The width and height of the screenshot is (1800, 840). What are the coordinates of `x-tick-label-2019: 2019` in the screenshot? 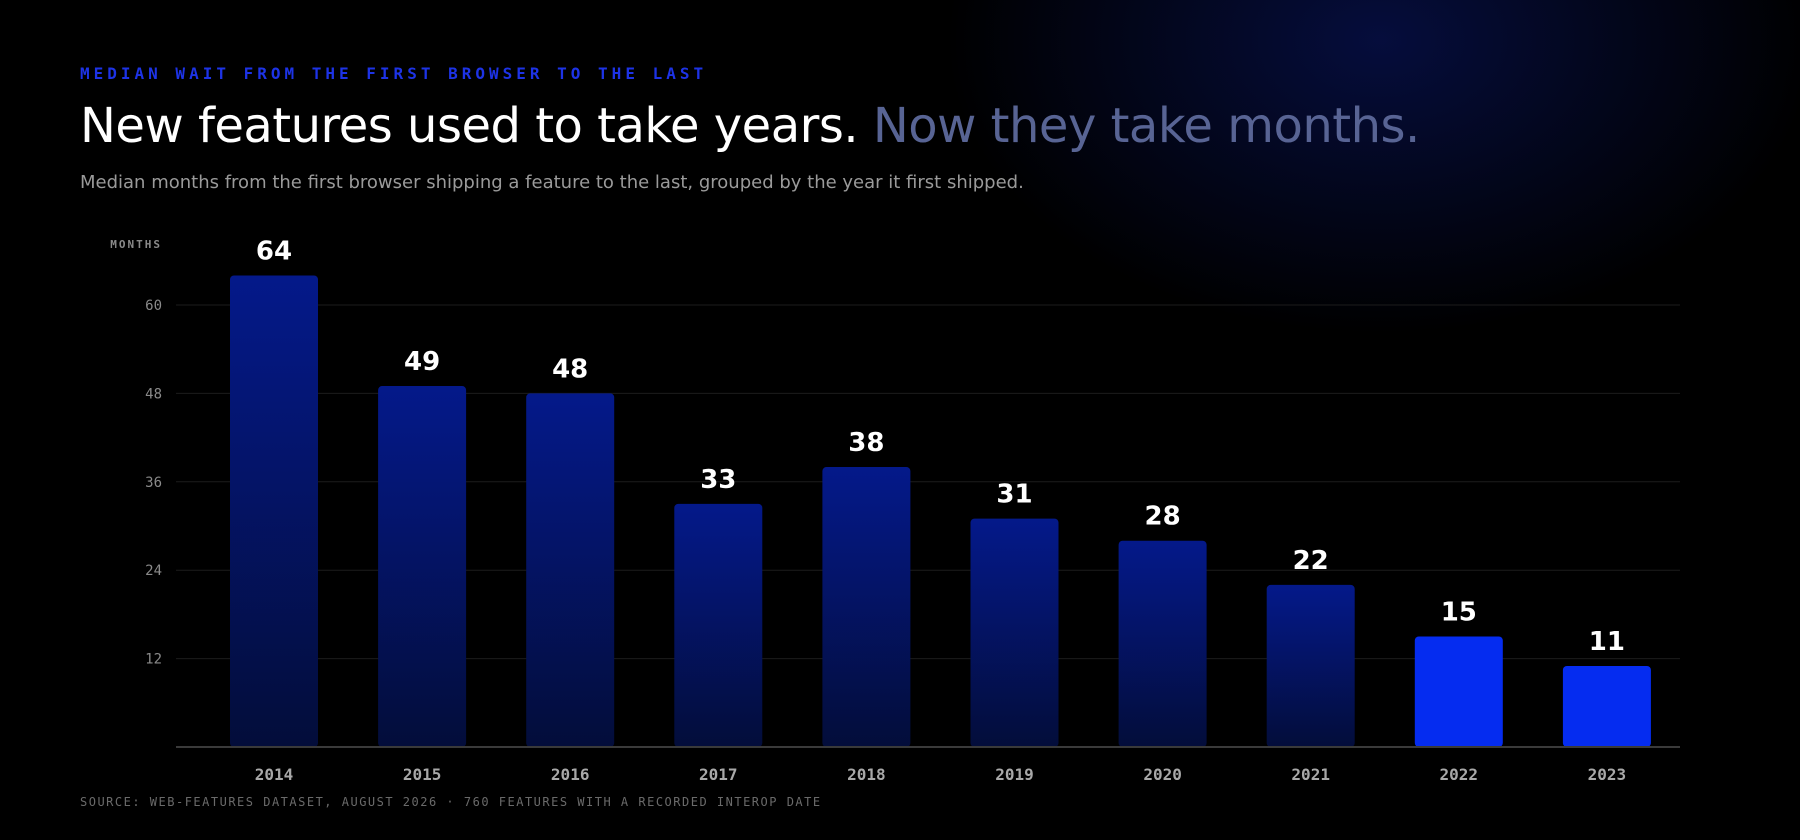 It's located at (1014, 774).